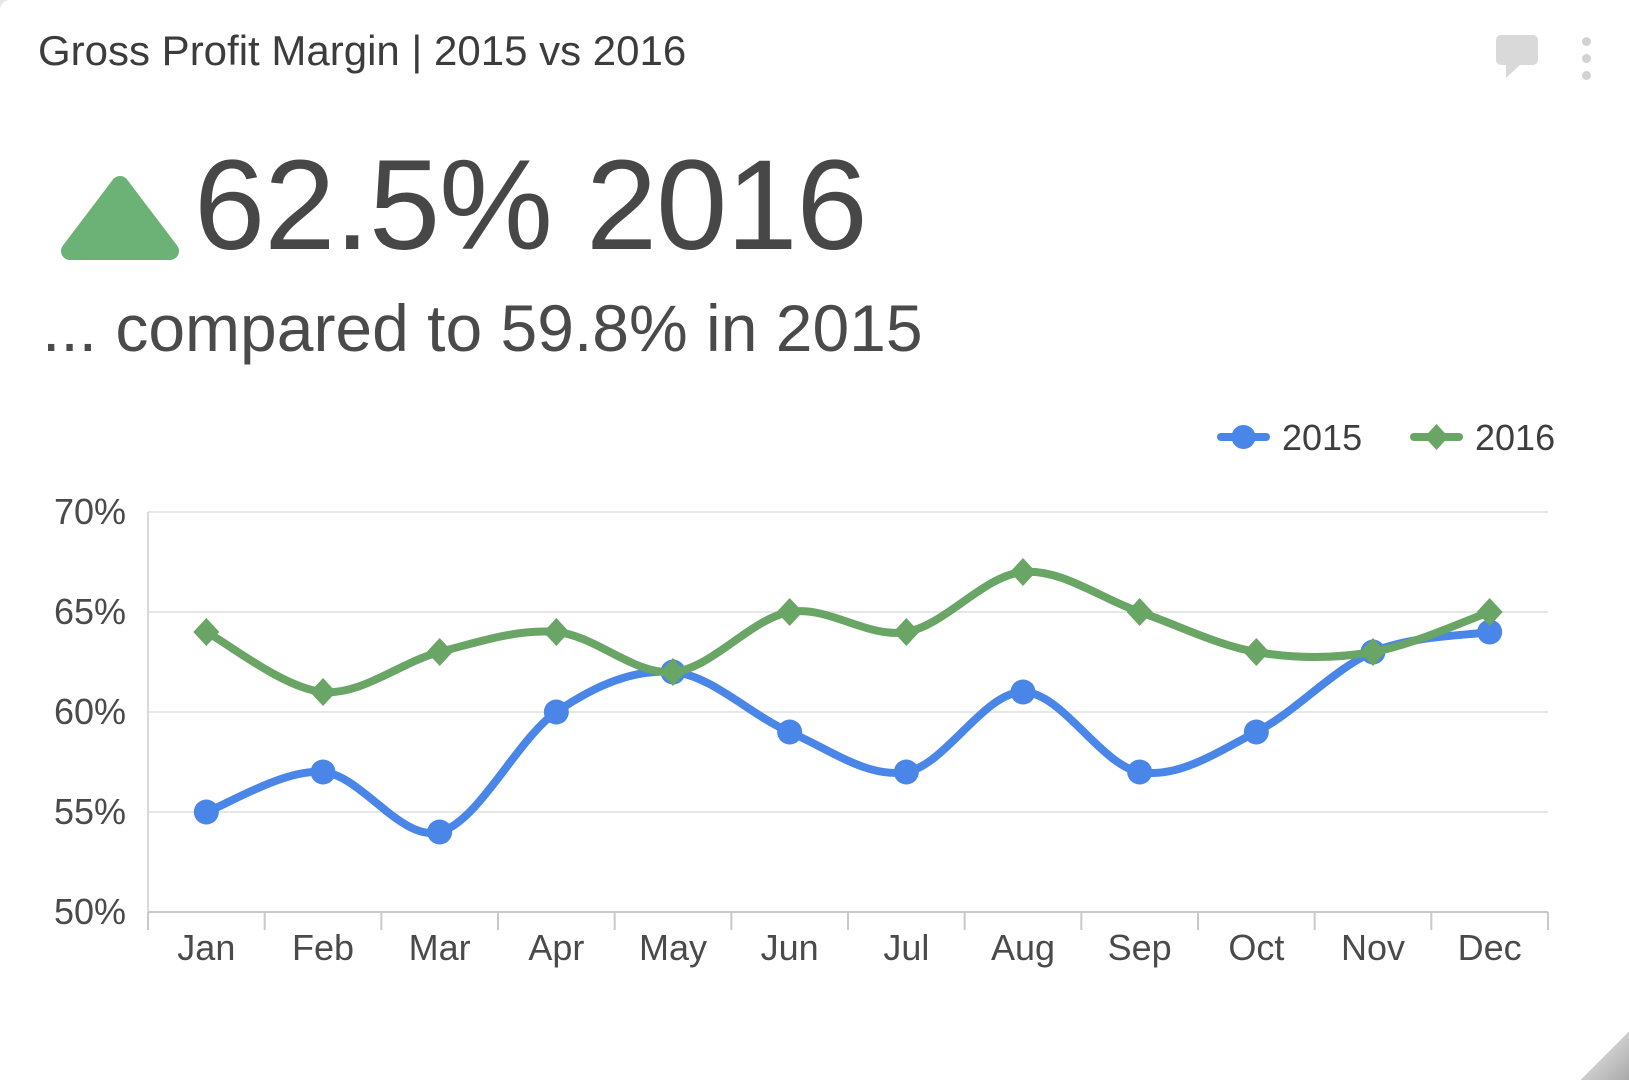  What do you see at coordinates (1515, 437) in the screenshot?
I see `legend-label-2016: 2016` at bounding box center [1515, 437].